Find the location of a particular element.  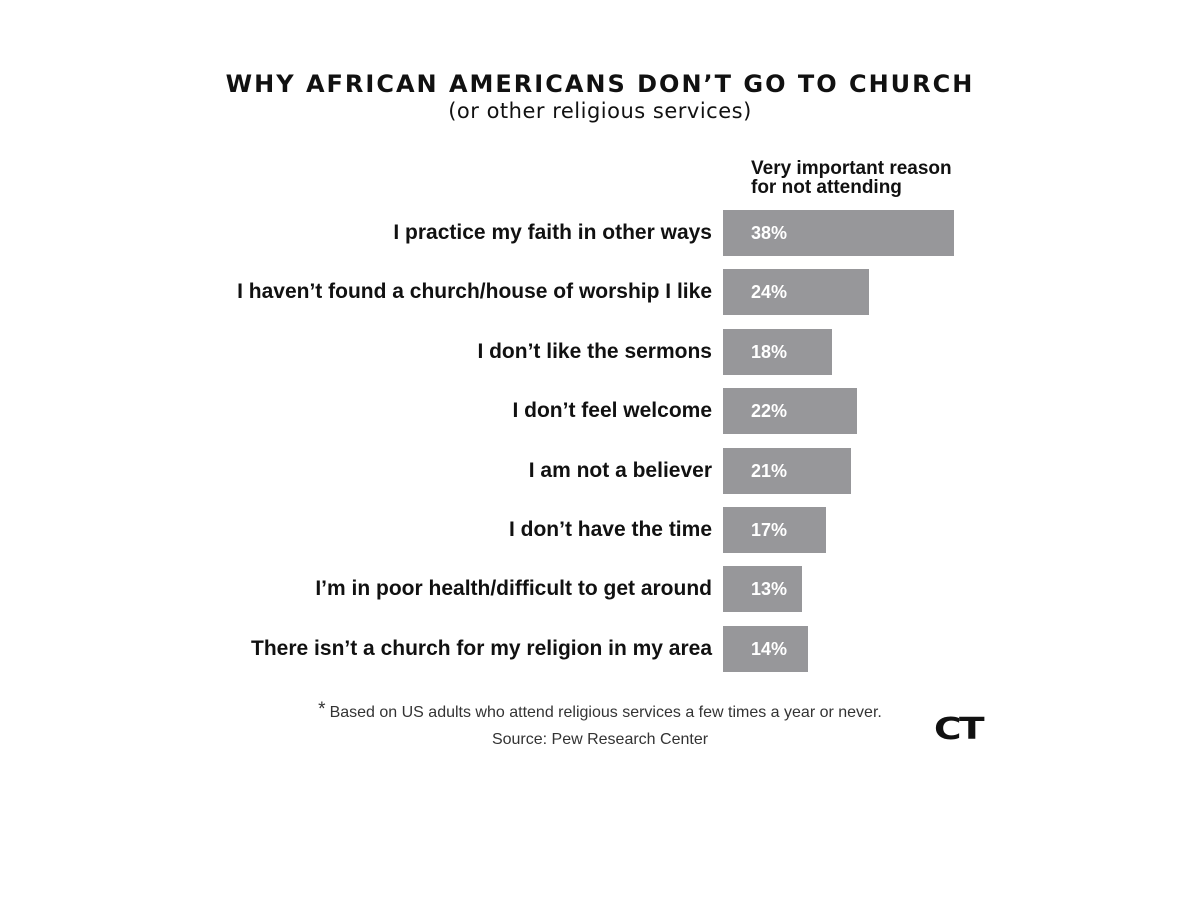

column-header-line-1: Very important reason is located at coordinates (851, 168).